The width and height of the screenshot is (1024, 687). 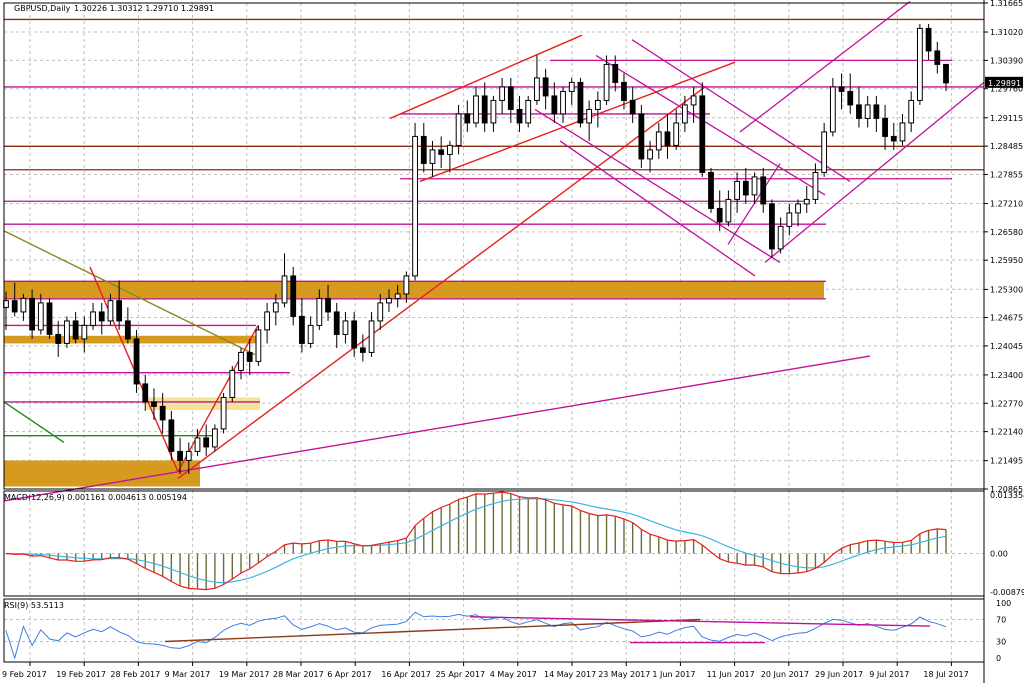 I want to click on price-tick-label: 1.28485, so click(x=1006, y=146).